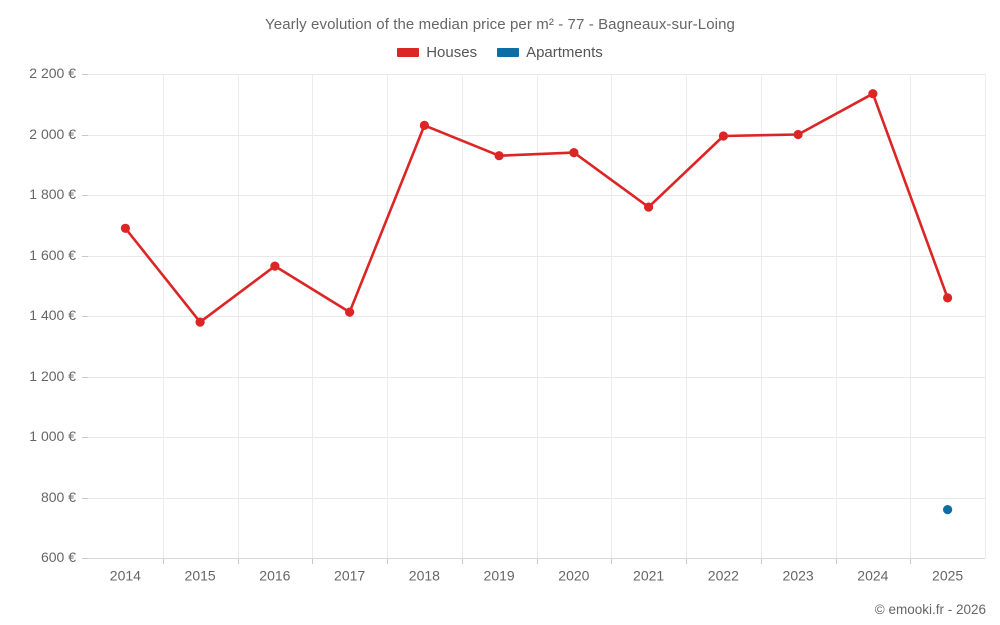 The image size is (1000, 625). Describe the element at coordinates (52, 315) in the screenshot. I see `y-tick-label: 1 400 €` at that location.